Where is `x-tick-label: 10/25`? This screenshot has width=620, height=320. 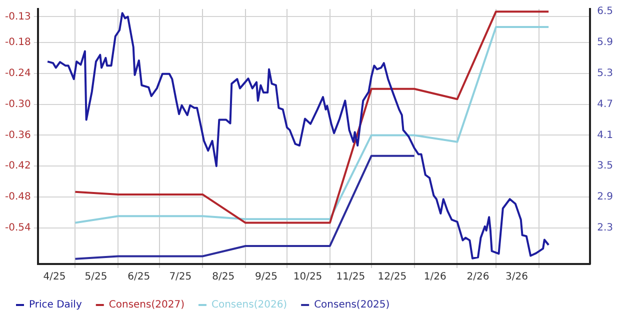 x-tick-label: 10/25 is located at coordinates (307, 277).